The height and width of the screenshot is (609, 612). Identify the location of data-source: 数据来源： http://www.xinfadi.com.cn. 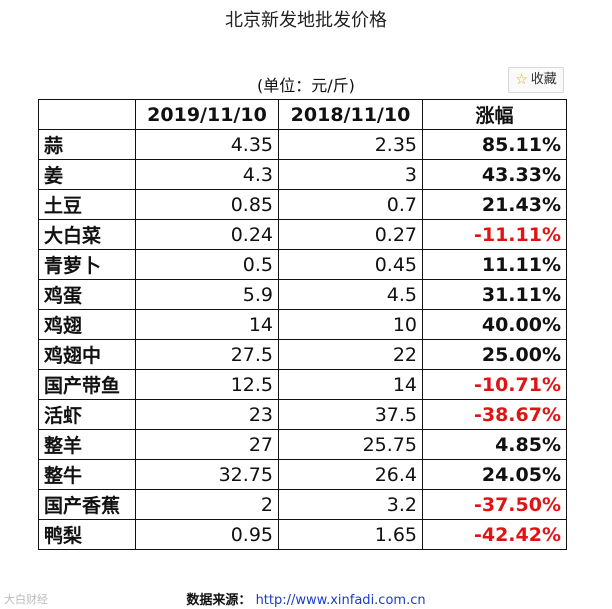
(306, 598).